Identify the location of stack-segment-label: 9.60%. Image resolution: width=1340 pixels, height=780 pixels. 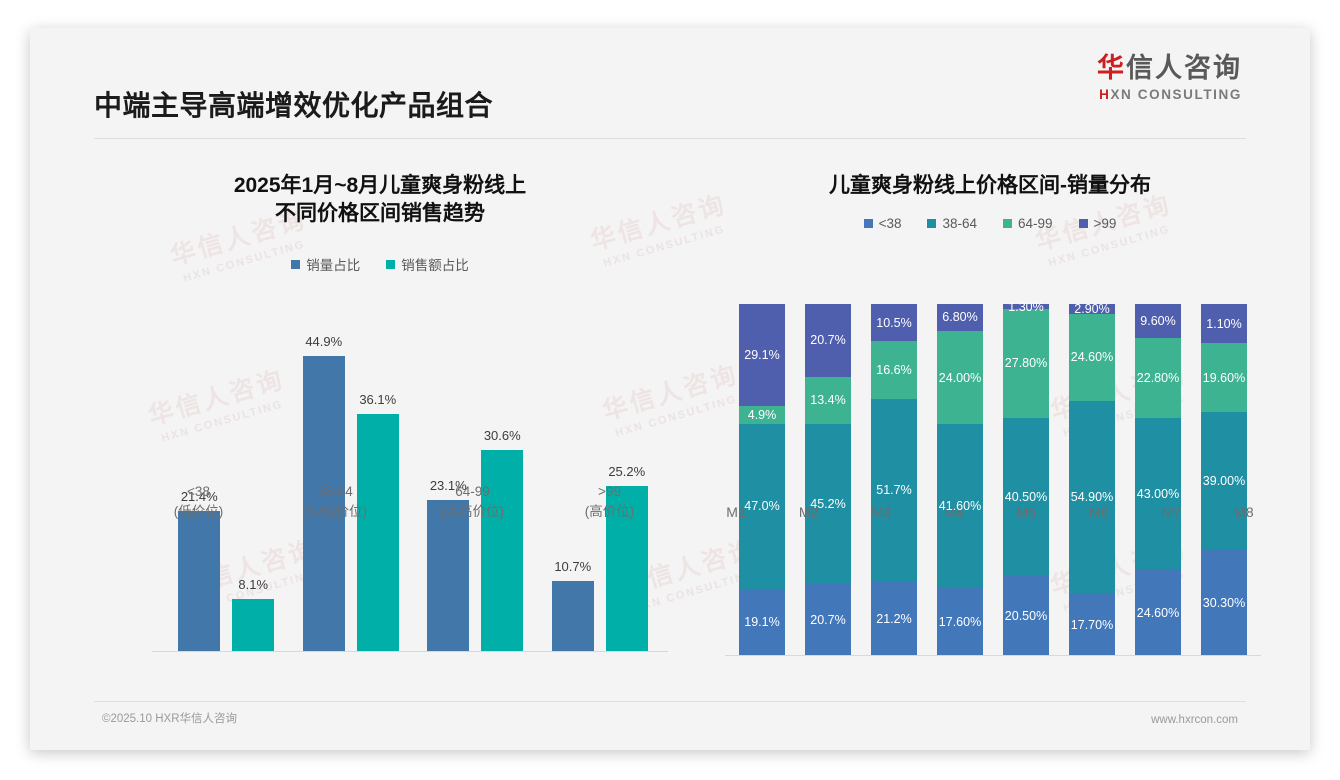
(1158, 320).